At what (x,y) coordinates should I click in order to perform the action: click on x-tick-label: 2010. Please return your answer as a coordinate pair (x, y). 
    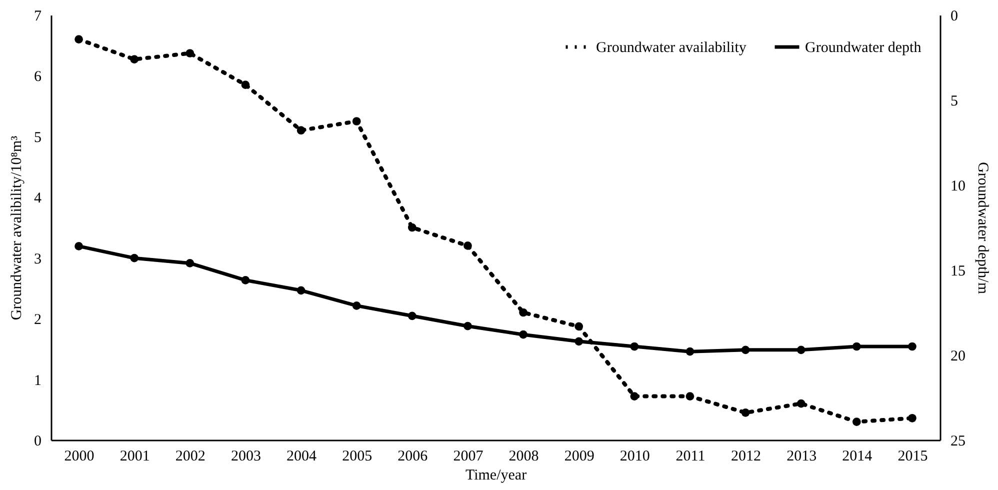
    Looking at the image, I should click on (635, 456).